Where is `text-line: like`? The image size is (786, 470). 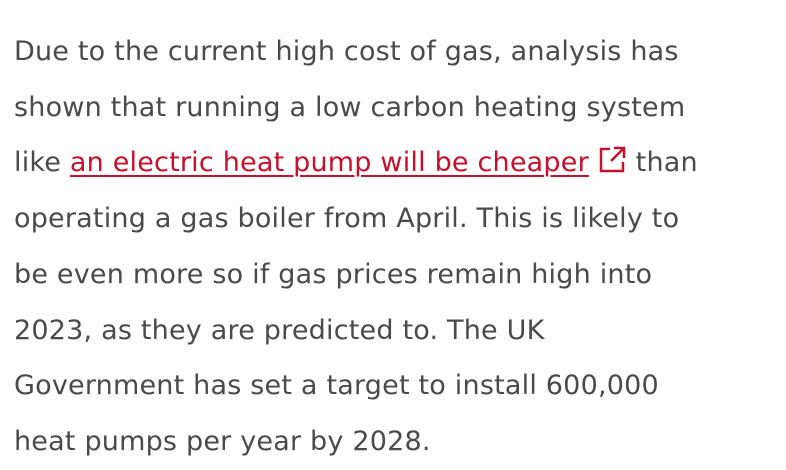 text-line: like is located at coordinates (42, 163).